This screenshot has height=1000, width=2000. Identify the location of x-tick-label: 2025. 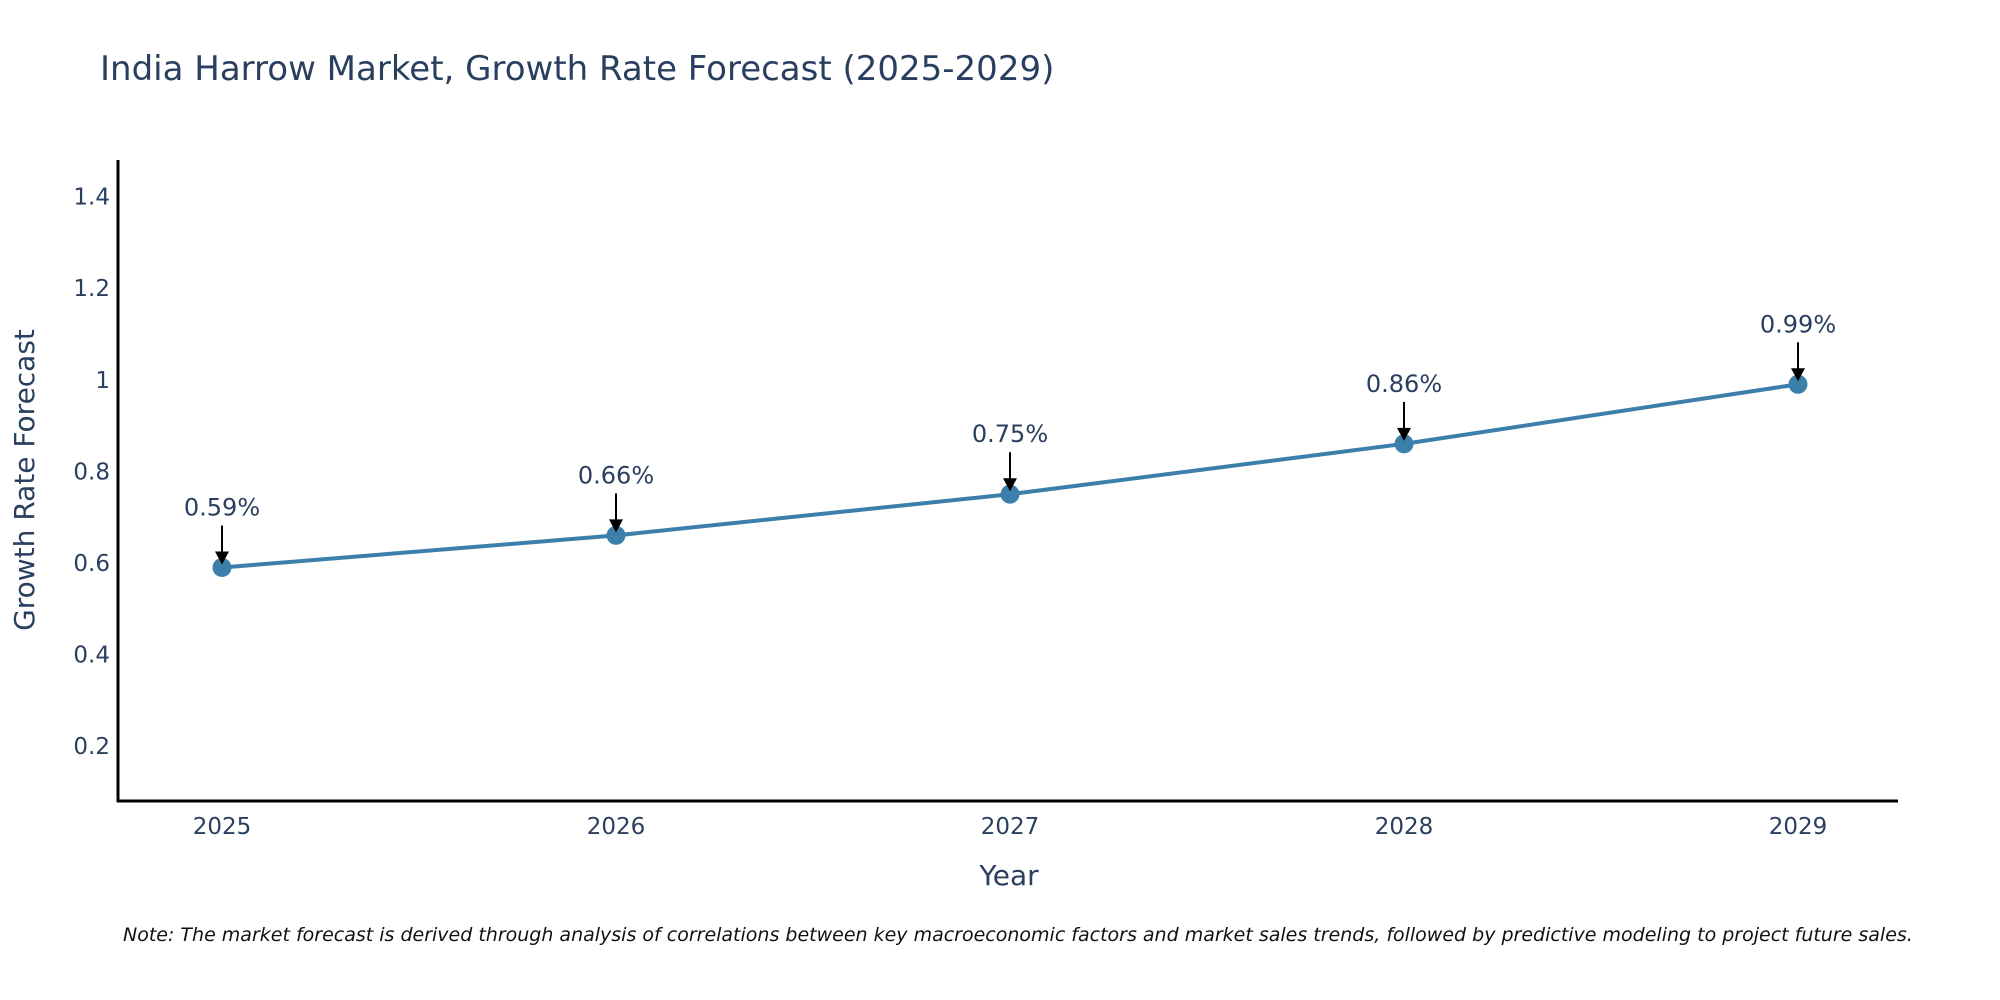
(222, 827).